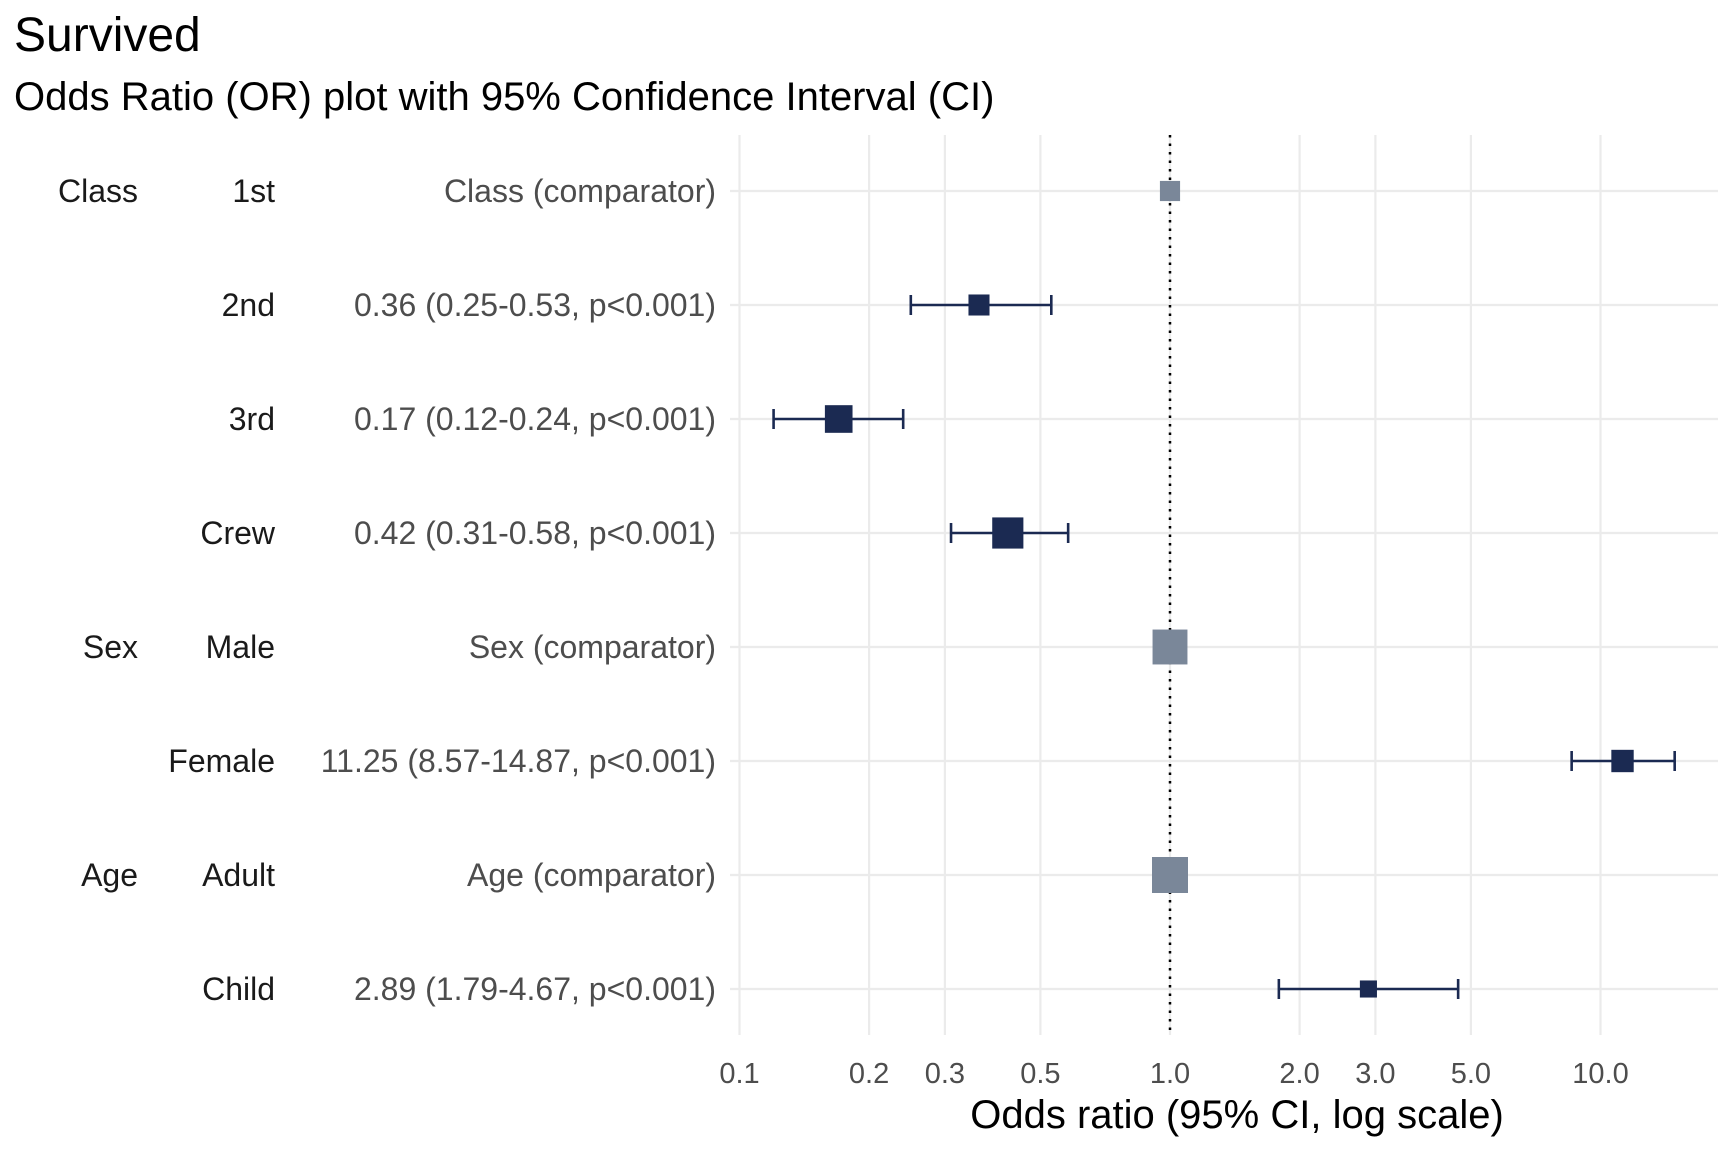 The height and width of the screenshot is (1157, 1728). I want to click on table-row: 3rd 0.17 (0.12-0.24, p<0.001), so click(567, 419).